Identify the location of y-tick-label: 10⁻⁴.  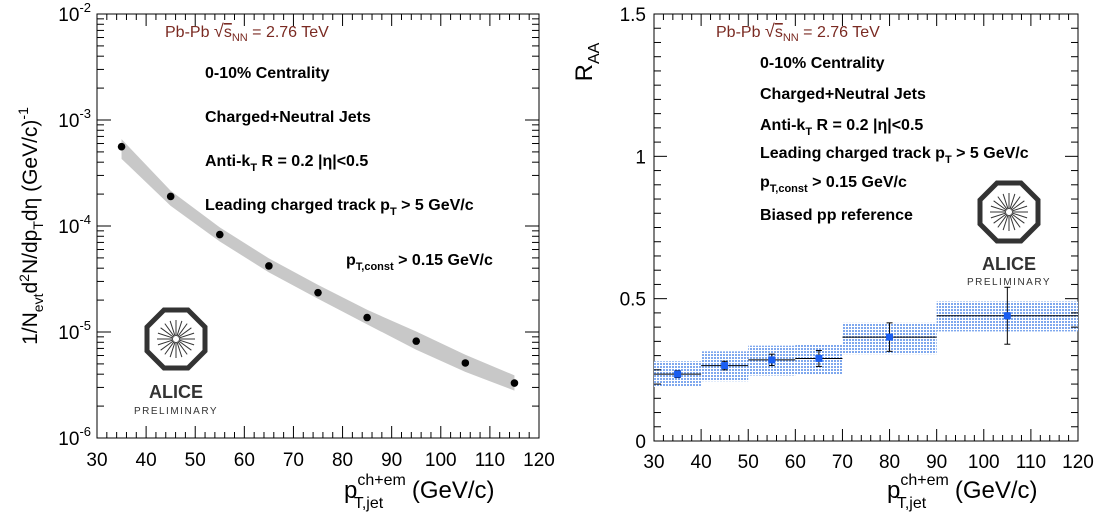
(74, 225).